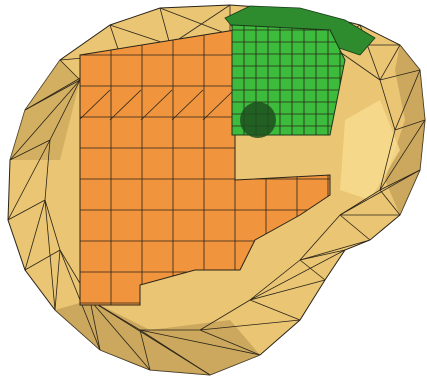  I want to click on mesh-shade-left, so click(45, 110).